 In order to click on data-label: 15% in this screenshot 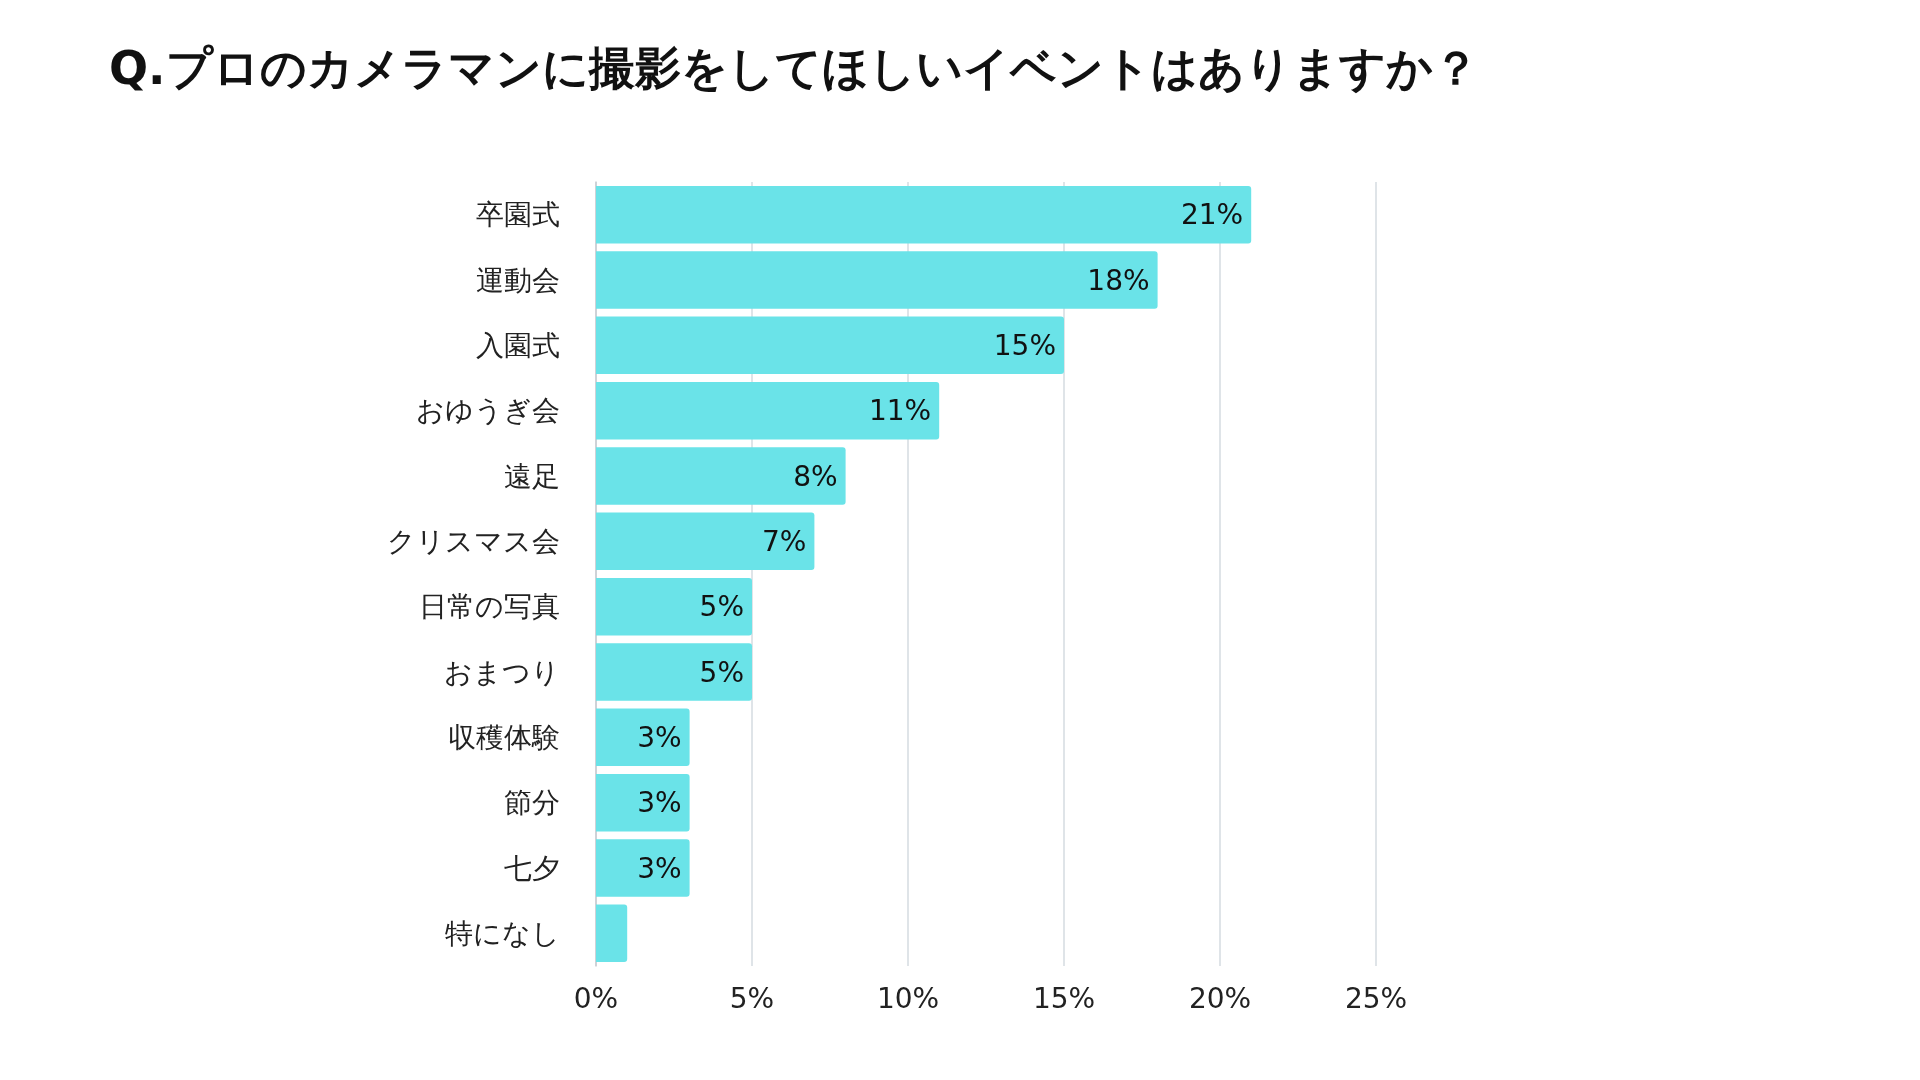, I will do `click(1024, 345)`.